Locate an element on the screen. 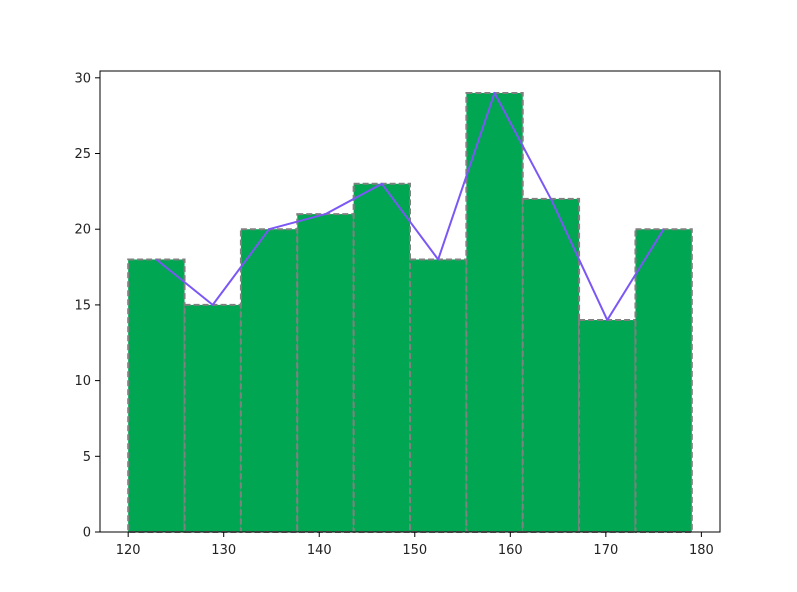 The image size is (797, 592). y-tick-label-25: 25 is located at coordinates (82, 154).